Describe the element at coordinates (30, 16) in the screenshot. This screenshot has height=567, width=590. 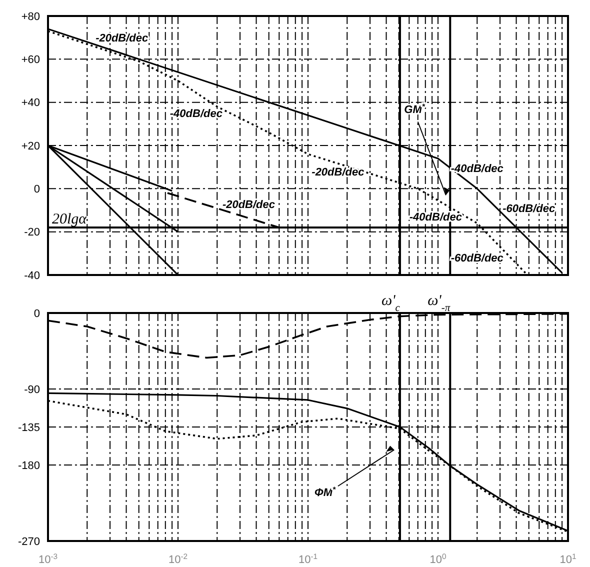
I see `y-tick-label: +80` at that location.